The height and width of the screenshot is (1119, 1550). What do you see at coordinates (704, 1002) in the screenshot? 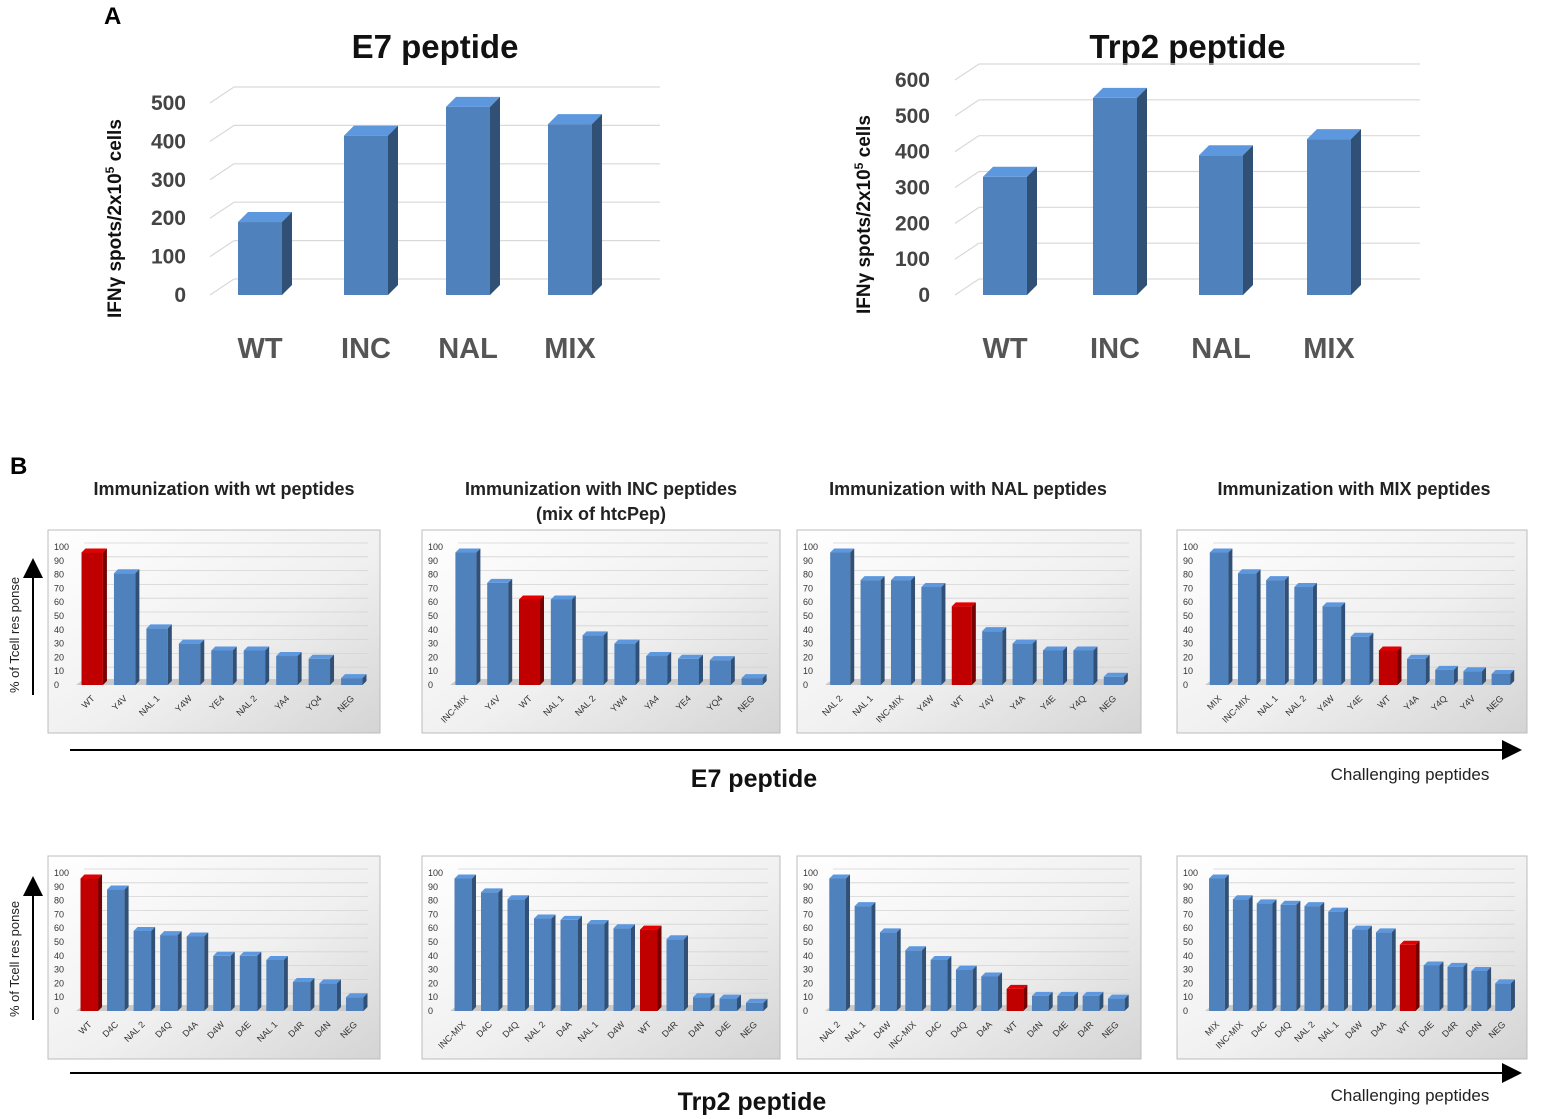
I see `bar-d4n` at bounding box center [704, 1002].